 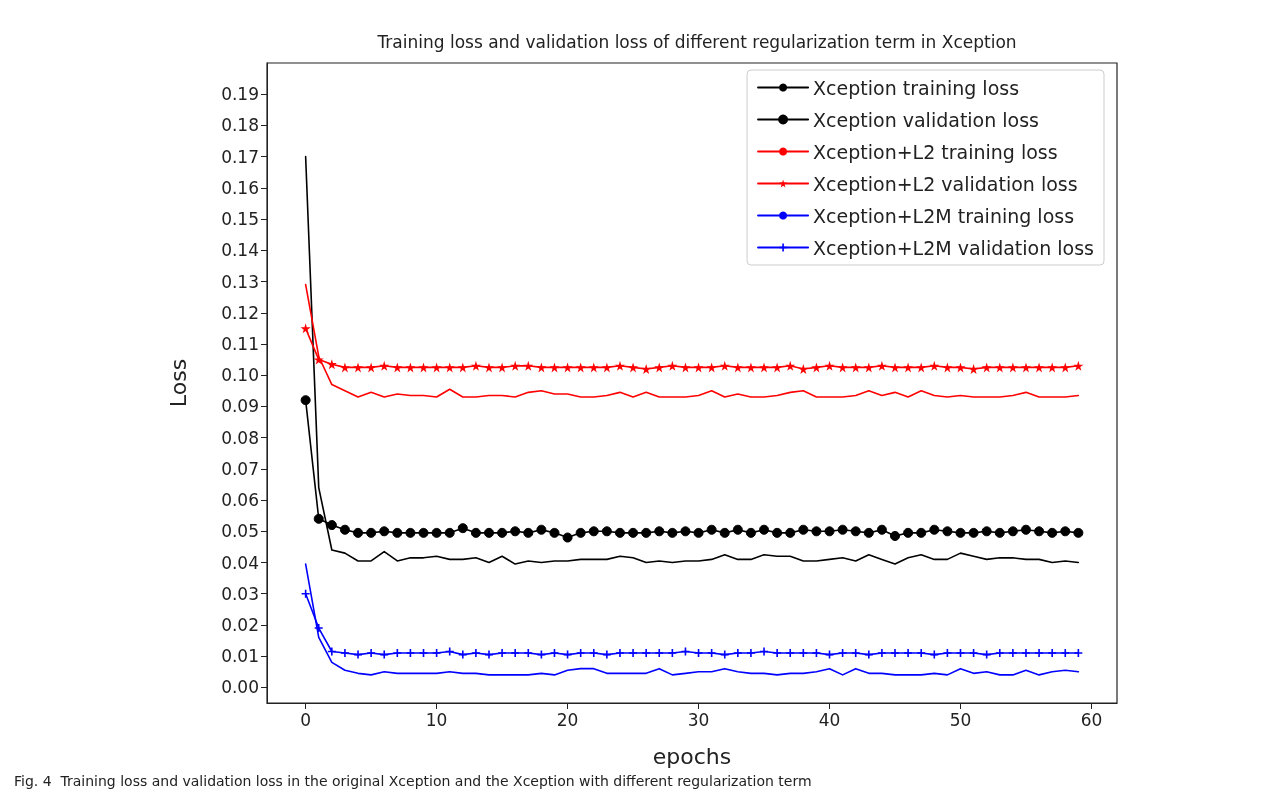 What do you see at coordinates (240, 125) in the screenshot?
I see `y-tick-label: 0.18` at bounding box center [240, 125].